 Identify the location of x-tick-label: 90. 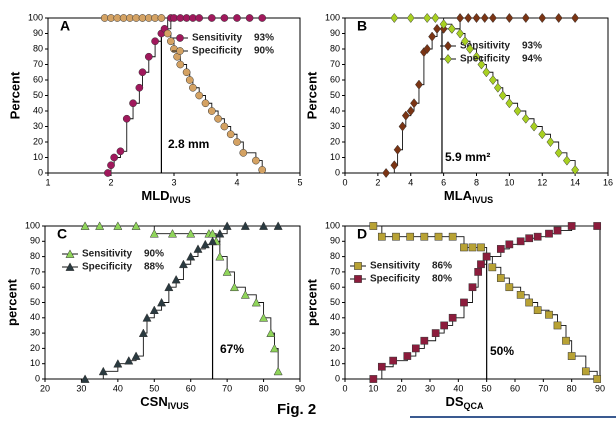
(600, 388).